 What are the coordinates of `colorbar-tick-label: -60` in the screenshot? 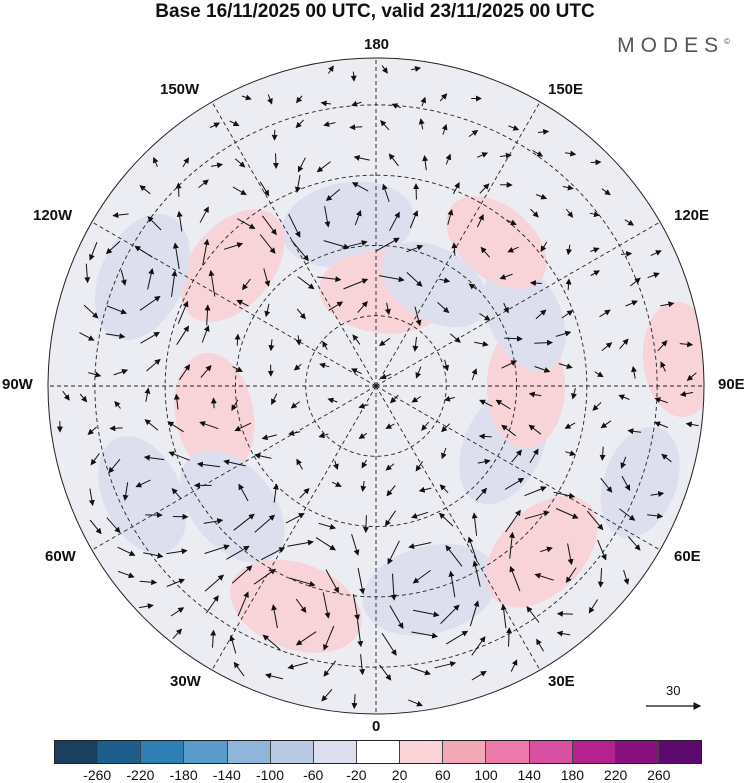 It's located at (313, 775).